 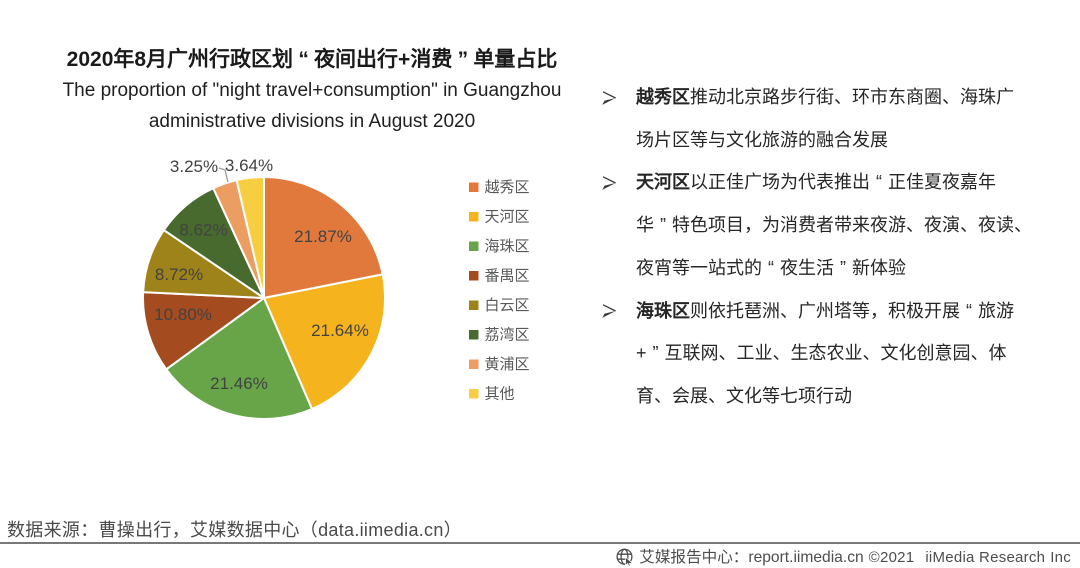 What do you see at coordinates (183, 314) in the screenshot?
I see `svg-text: 10.80%` at bounding box center [183, 314].